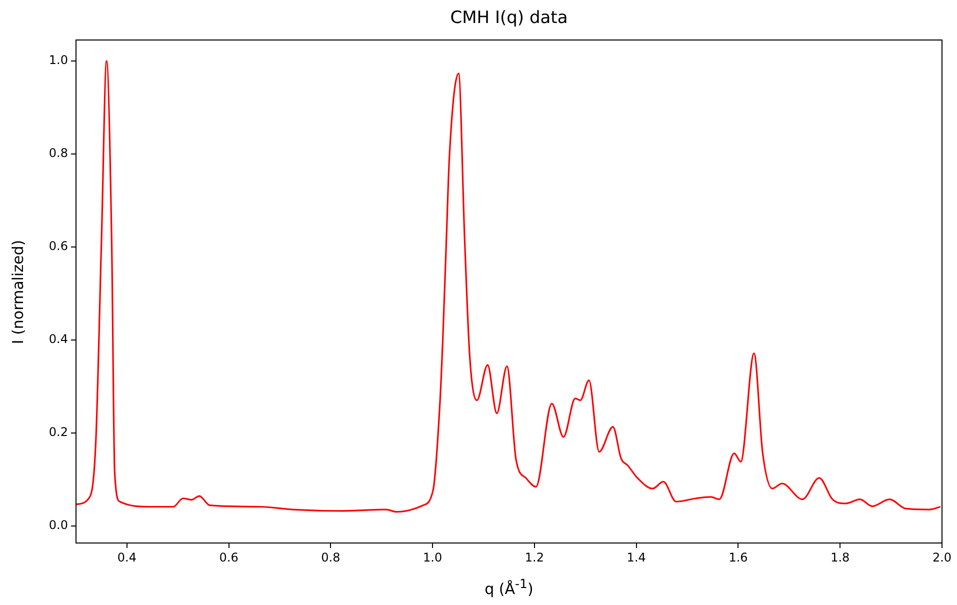 Image resolution: width=957 pixels, height=605 pixels. Describe the element at coordinates (58, 339) in the screenshot. I see `y-tick-label: 0.4` at that location.